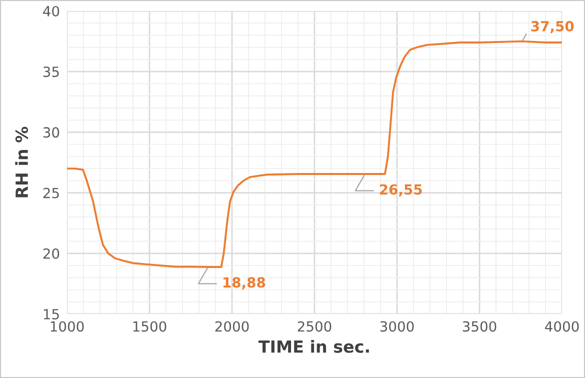  What do you see at coordinates (149, 326) in the screenshot?
I see `x-tick-label: 1500` at bounding box center [149, 326].